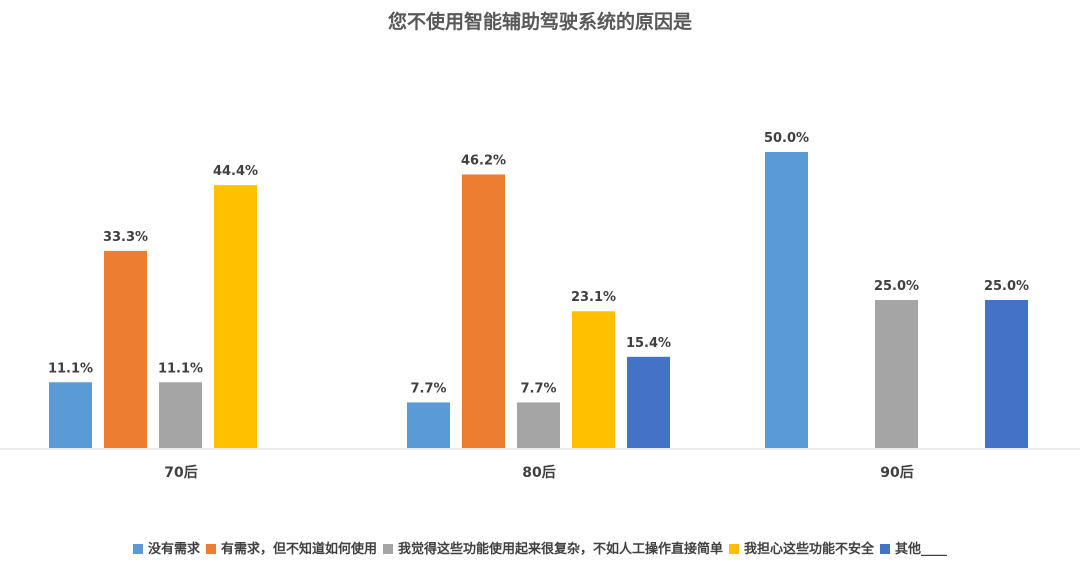 The image size is (1080, 570). I want to click on chart-title: 您不使用智能辅助驾驶系统的原因是, so click(540, 21).